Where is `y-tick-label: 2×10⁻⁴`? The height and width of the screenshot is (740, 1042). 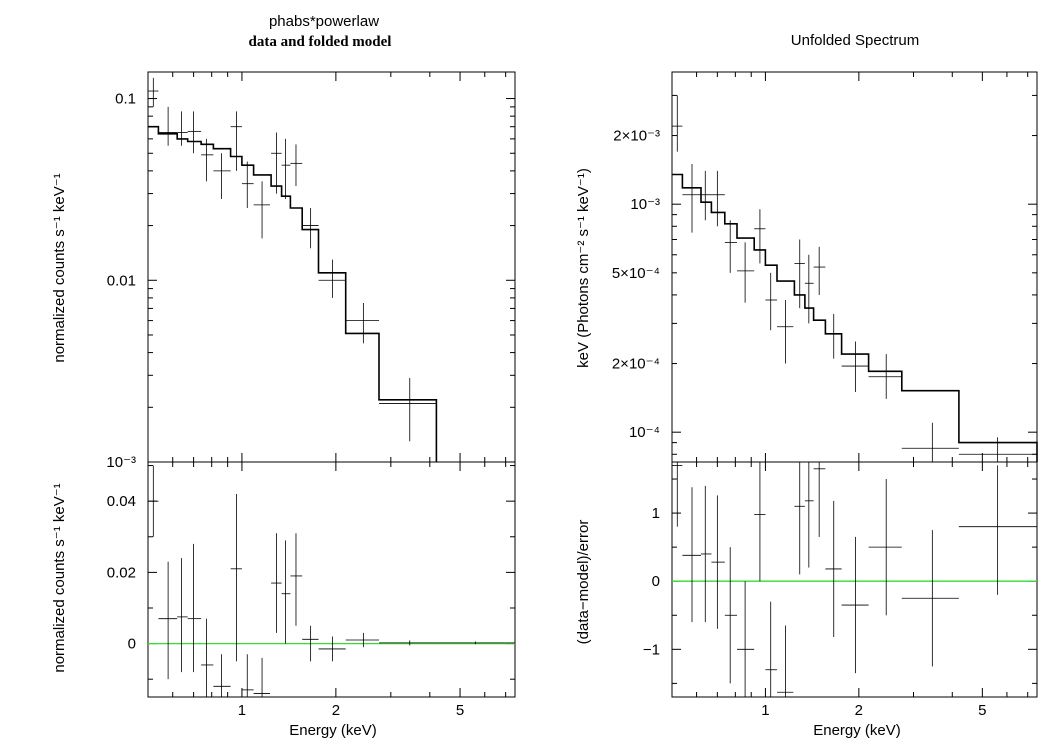 y-tick-label: 2×10⁻⁴ is located at coordinates (636, 364).